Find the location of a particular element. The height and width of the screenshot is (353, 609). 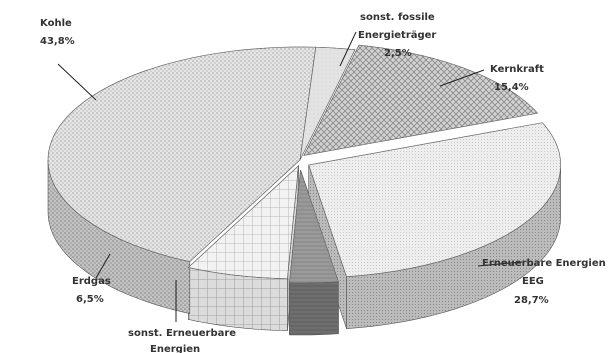

label-eeg-value: 28,7% is located at coordinates (531, 300).